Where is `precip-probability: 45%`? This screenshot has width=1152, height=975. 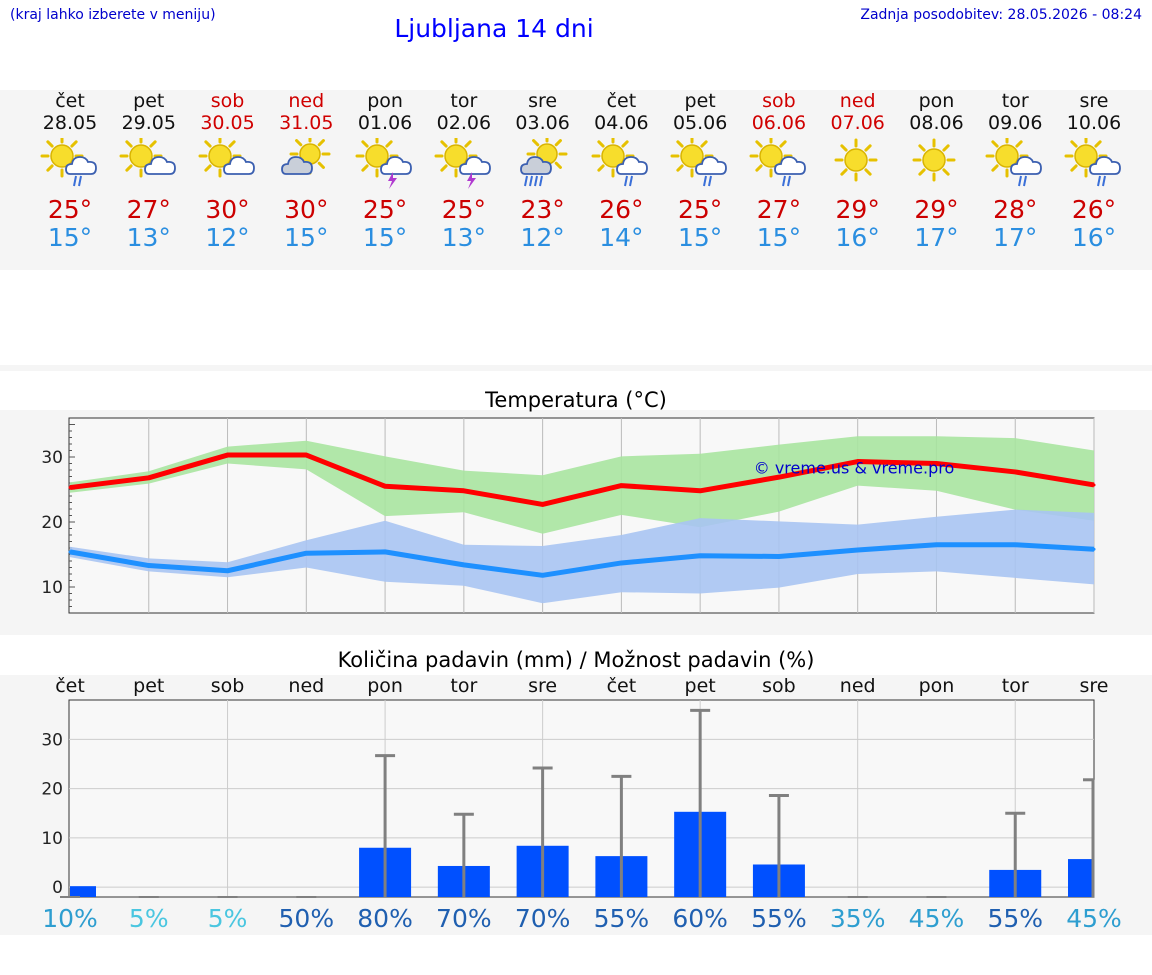 precip-probability: 45% is located at coordinates (1094, 918).